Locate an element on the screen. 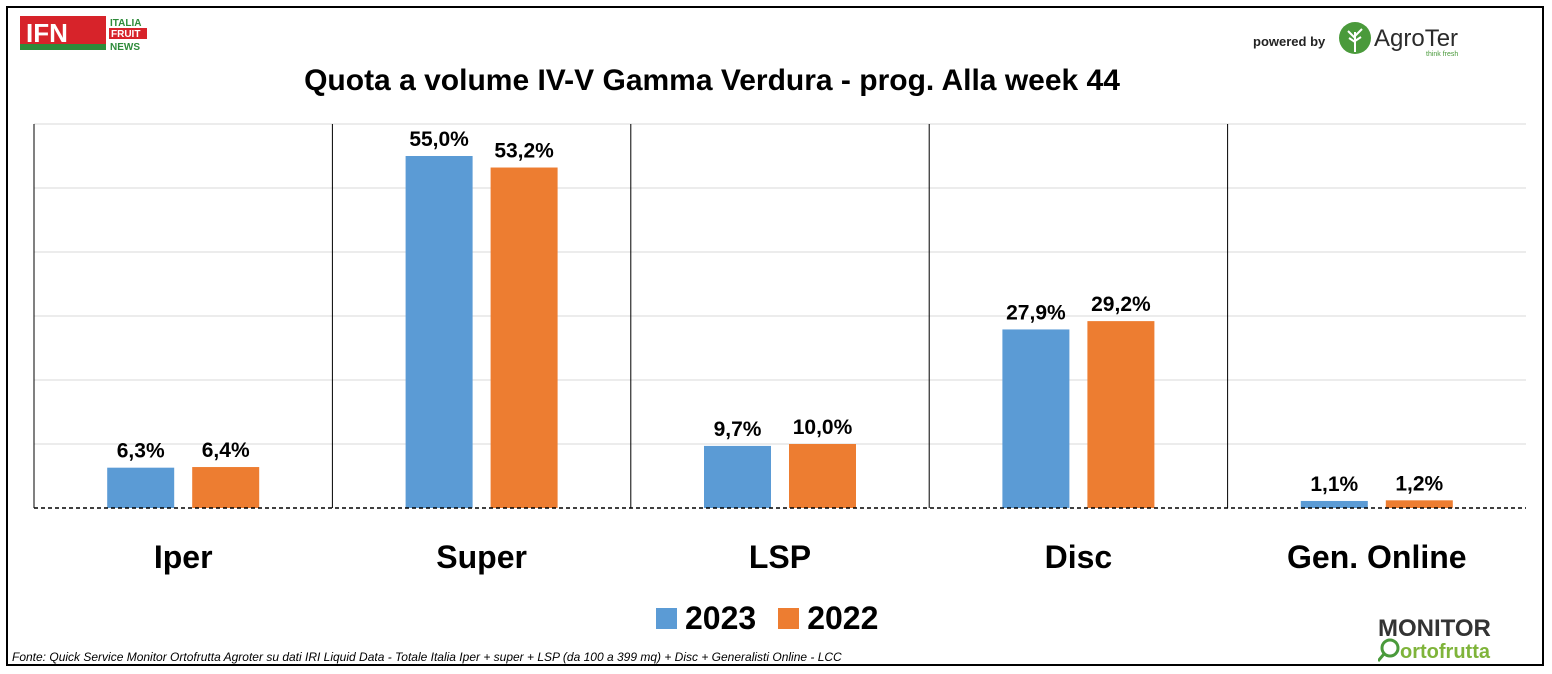 The image size is (1552, 674). category-label: Disc is located at coordinates (1079, 557).